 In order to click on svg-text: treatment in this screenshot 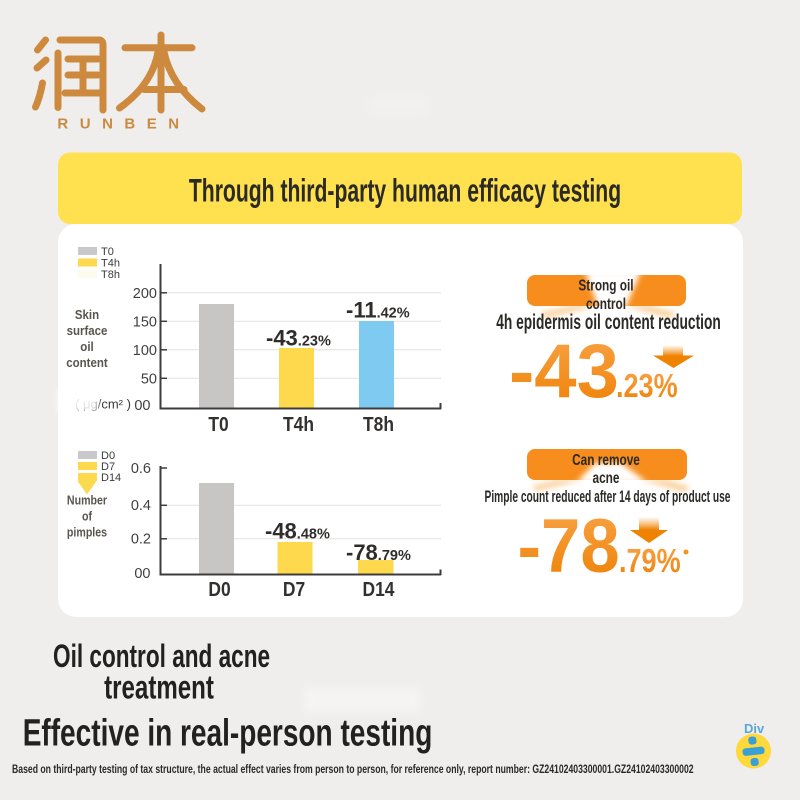, I will do `click(159, 688)`.